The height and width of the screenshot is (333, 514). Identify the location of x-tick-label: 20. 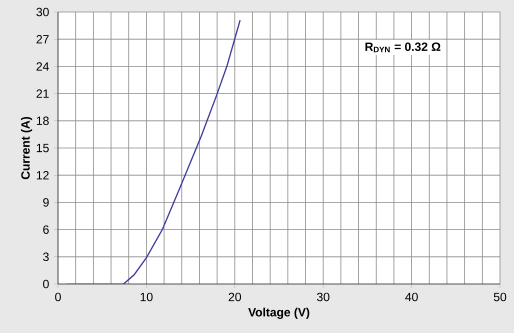
(235, 297).